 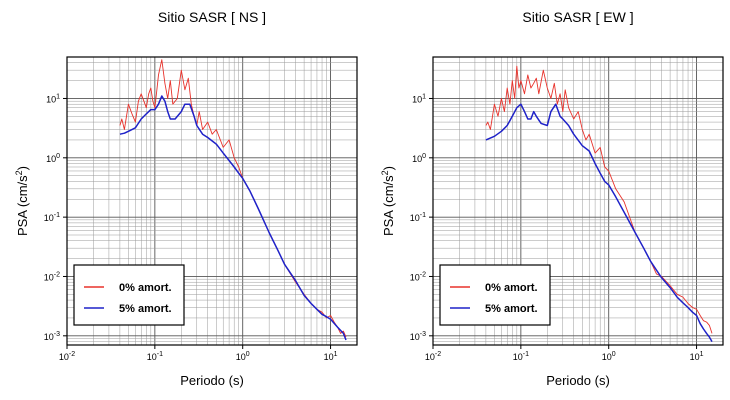 I want to click on chart-title: Sitio SASR [ EW ], so click(x=577, y=17).